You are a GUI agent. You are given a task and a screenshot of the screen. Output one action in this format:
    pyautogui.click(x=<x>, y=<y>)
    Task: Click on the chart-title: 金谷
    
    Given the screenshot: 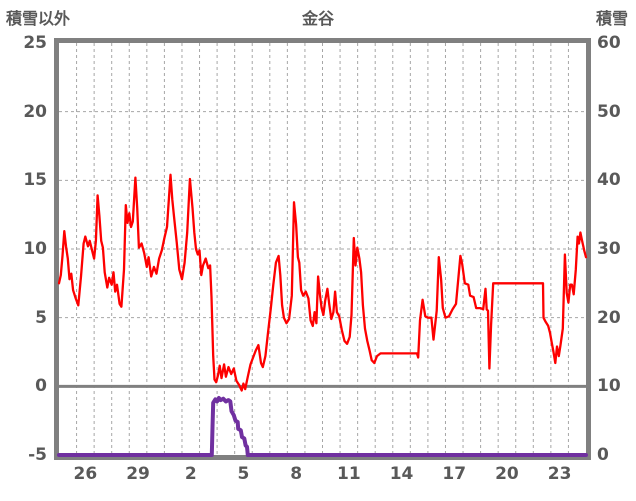 What is the action you would take?
    pyautogui.click(x=317, y=18)
    